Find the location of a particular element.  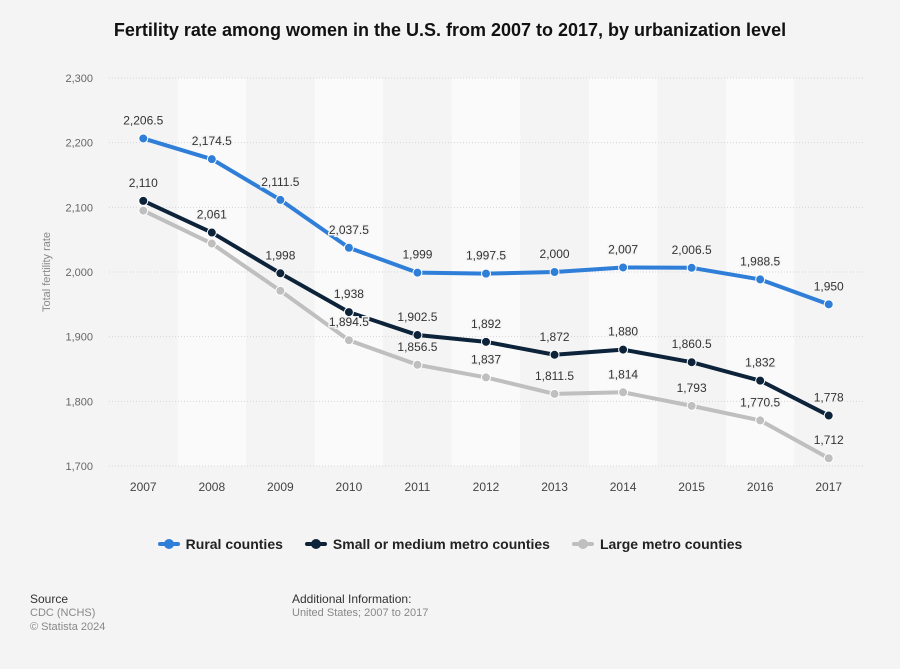

x-tick-label: 2017 is located at coordinates (828, 487).